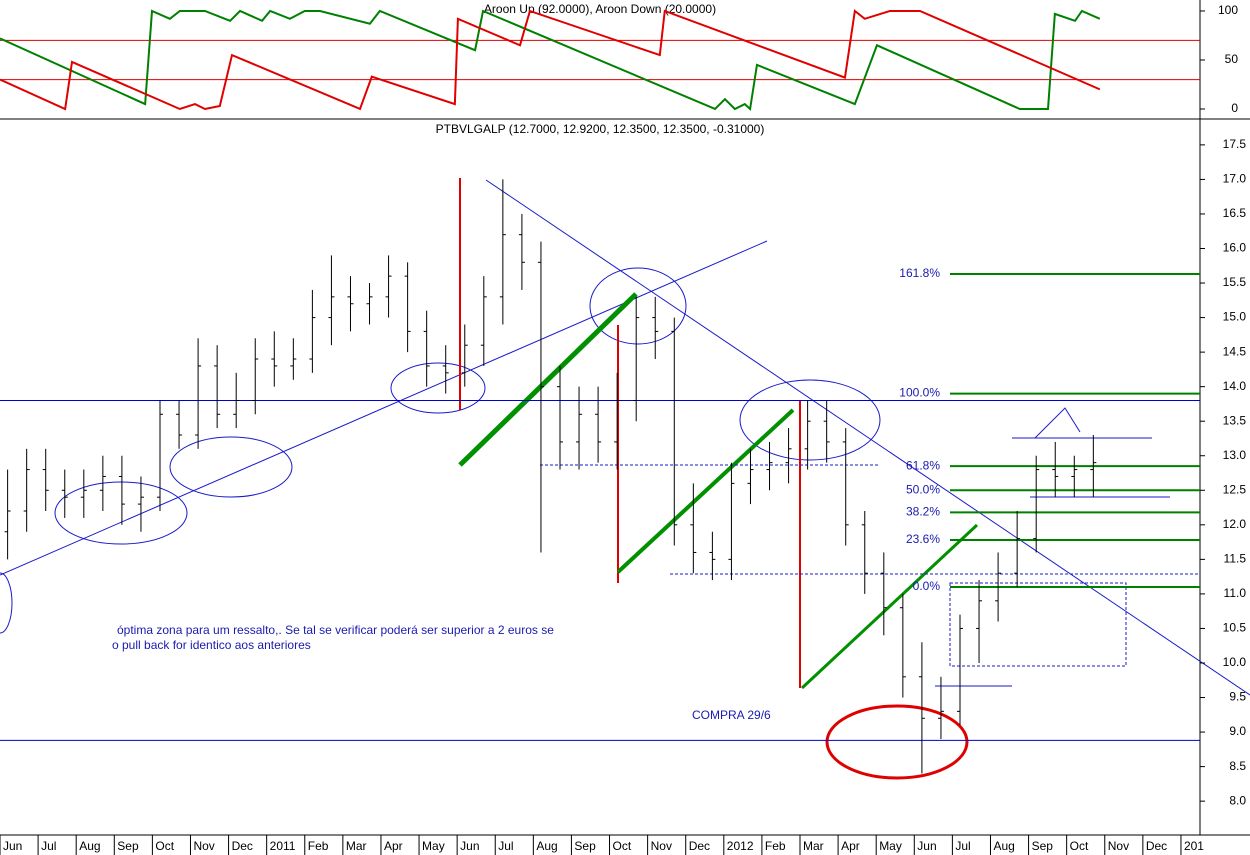 Image resolution: width=1250 pixels, height=855 pixels. Describe the element at coordinates (1237, 731) in the screenshot. I see `y-tick-label: 9.0` at that location.